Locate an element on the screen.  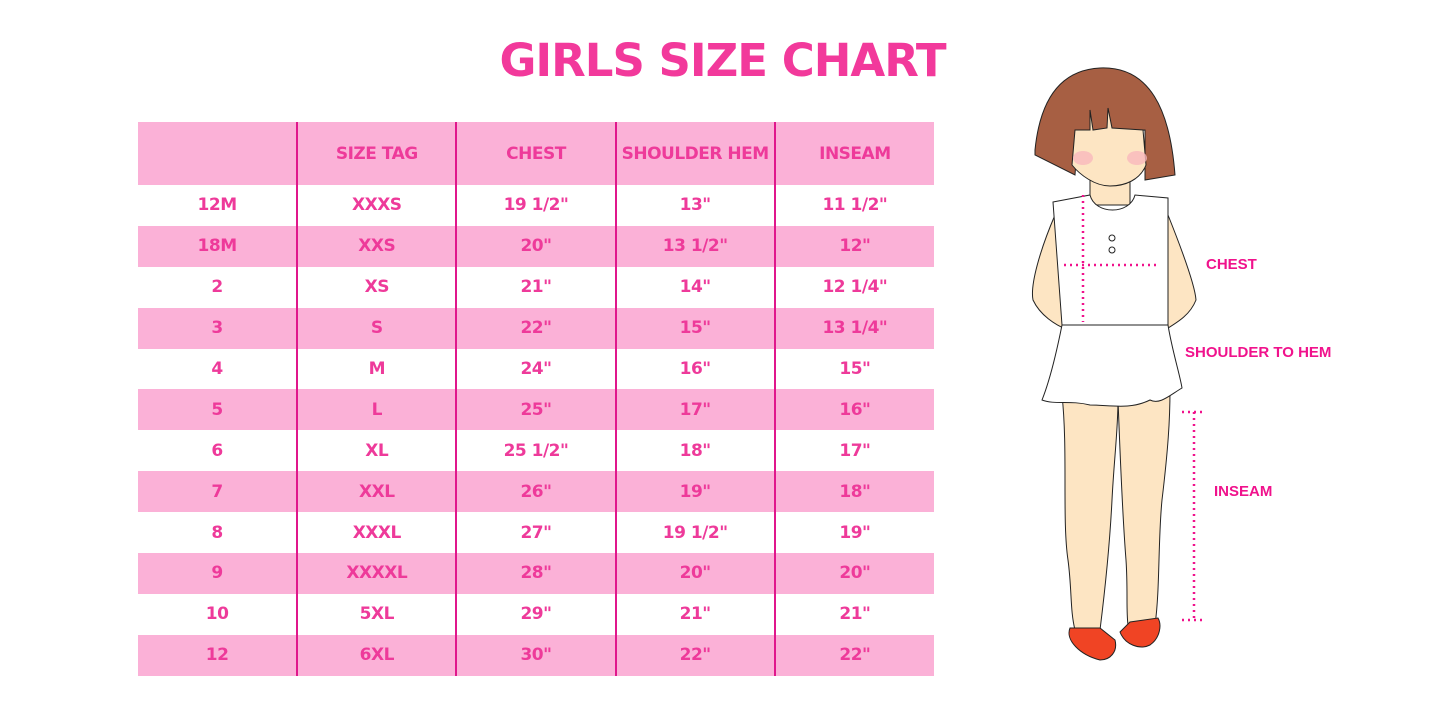
cell-size-tag: XXL is located at coordinates (376, 492).